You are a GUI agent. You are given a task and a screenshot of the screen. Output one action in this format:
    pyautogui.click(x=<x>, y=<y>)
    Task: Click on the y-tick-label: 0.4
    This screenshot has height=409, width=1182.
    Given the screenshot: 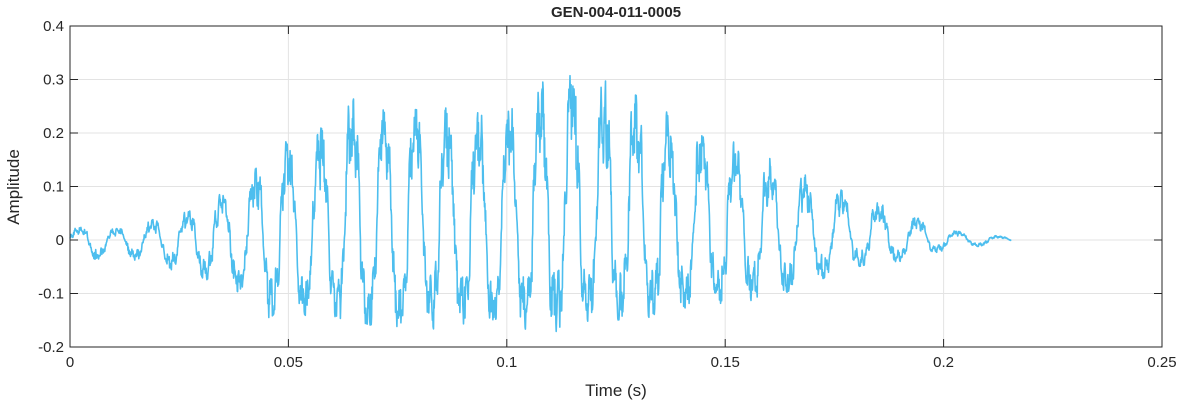 What is the action you would take?
    pyautogui.click(x=53, y=26)
    